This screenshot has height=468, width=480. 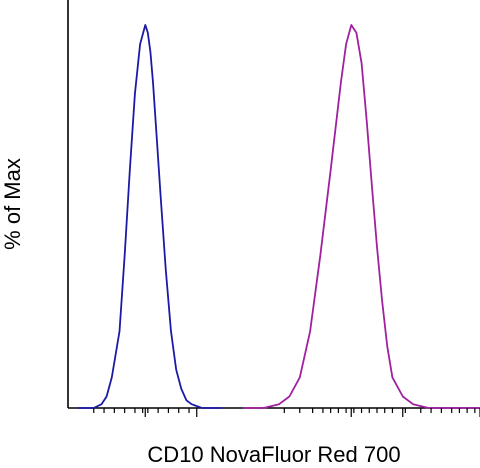 What do you see at coordinates (273, 454) in the screenshot?
I see `x-axis-label: CD10 NovaFluor Red 700` at bounding box center [273, 454].